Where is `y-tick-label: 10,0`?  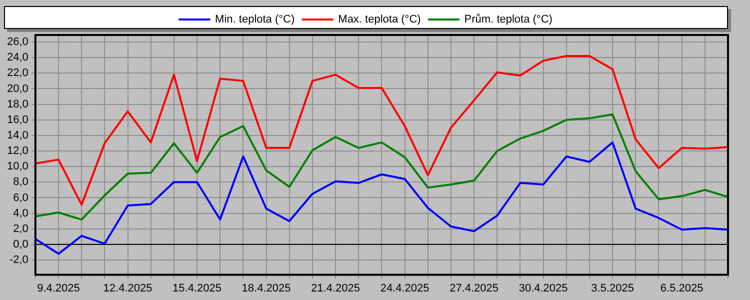 y-tick-label: 10,0 is located at coordinates (17, 166).